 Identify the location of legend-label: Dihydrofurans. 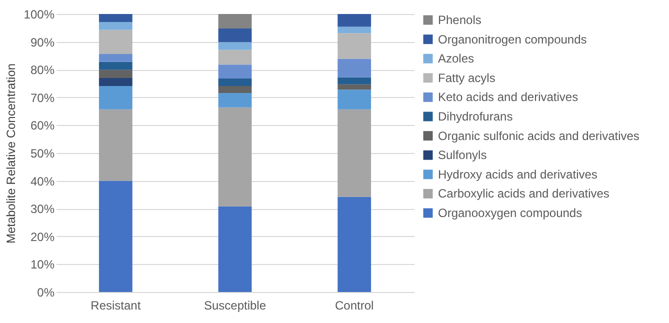
(475, 117).